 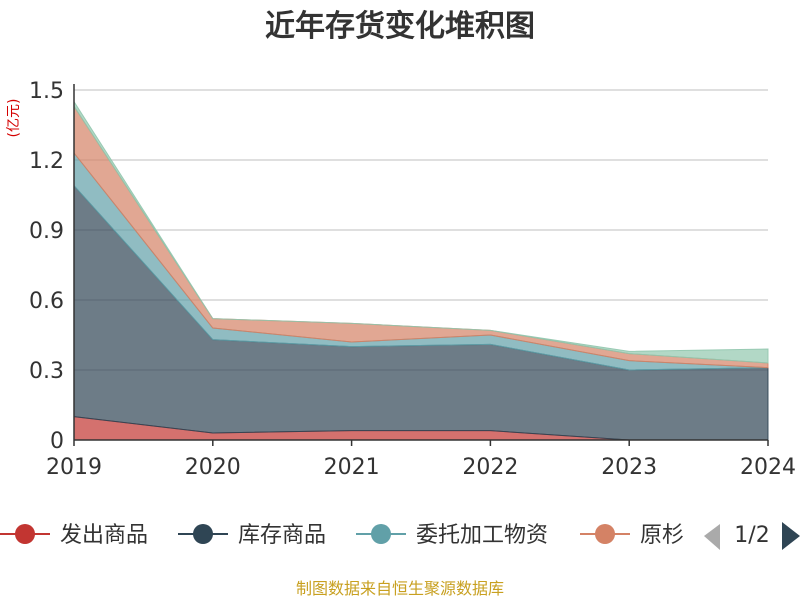 I want to click on y-tick-label: 1.5, so click(x=46, y=91).